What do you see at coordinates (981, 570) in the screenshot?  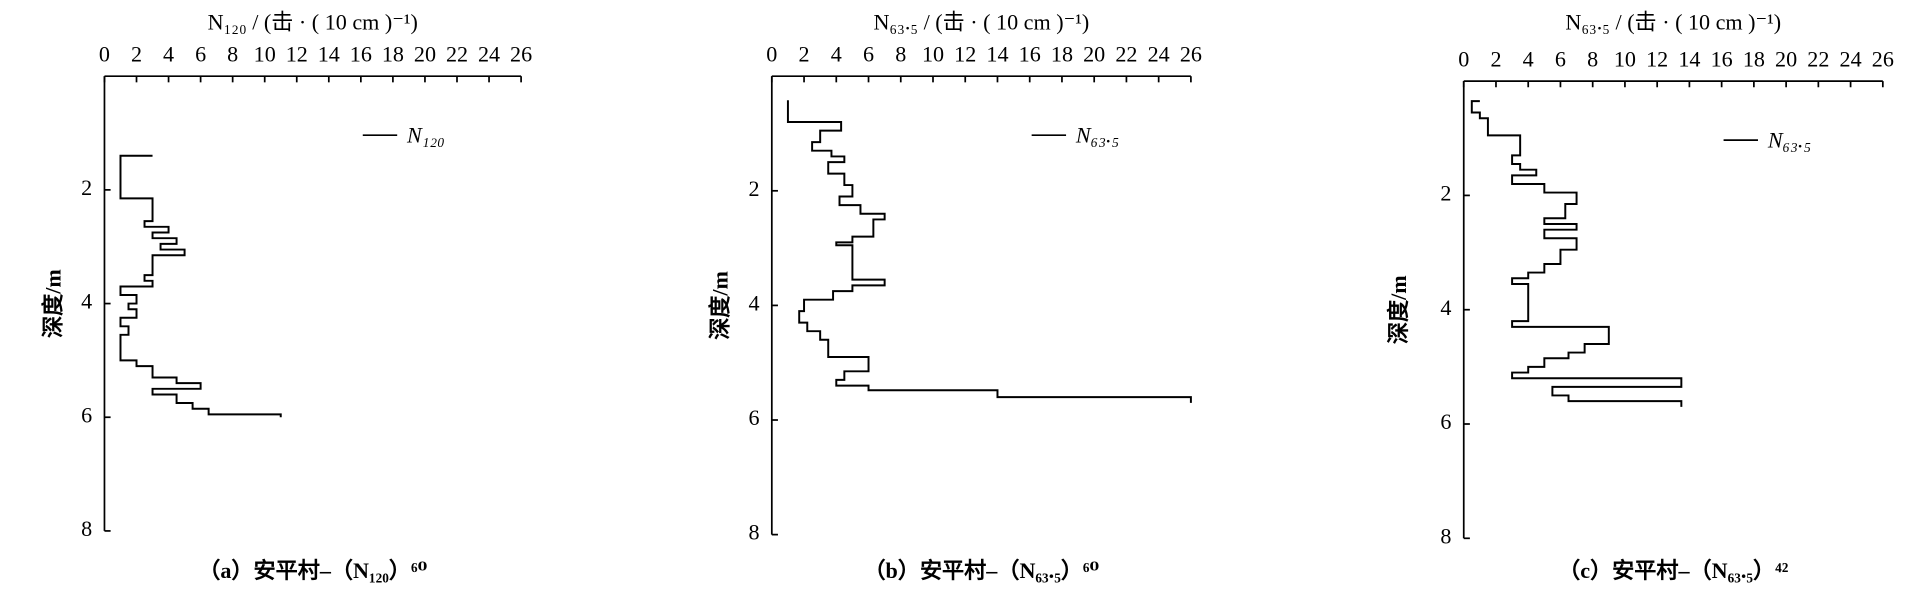 I see `caption: （b）安平村–（N₆₃.₅）⁶⁰` at bounding box center [981, 570].